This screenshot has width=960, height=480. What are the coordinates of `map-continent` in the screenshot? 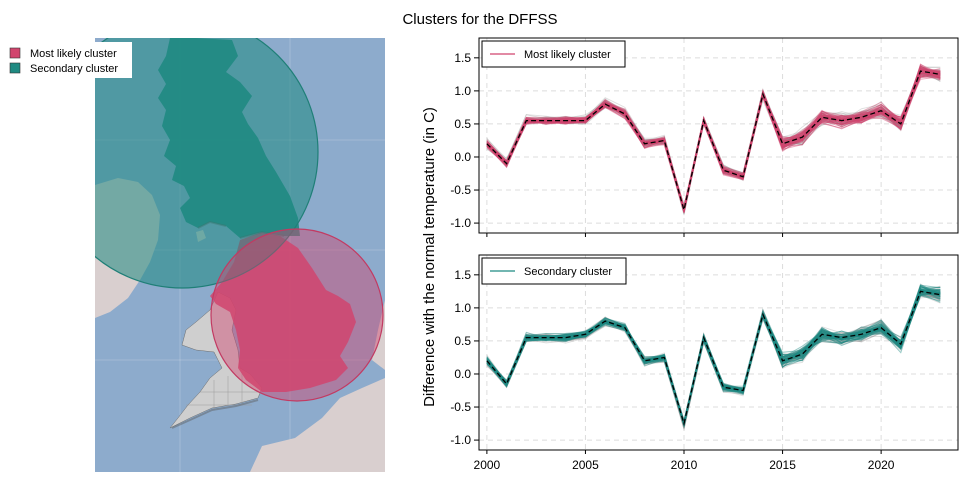 It's located at (378, 335).